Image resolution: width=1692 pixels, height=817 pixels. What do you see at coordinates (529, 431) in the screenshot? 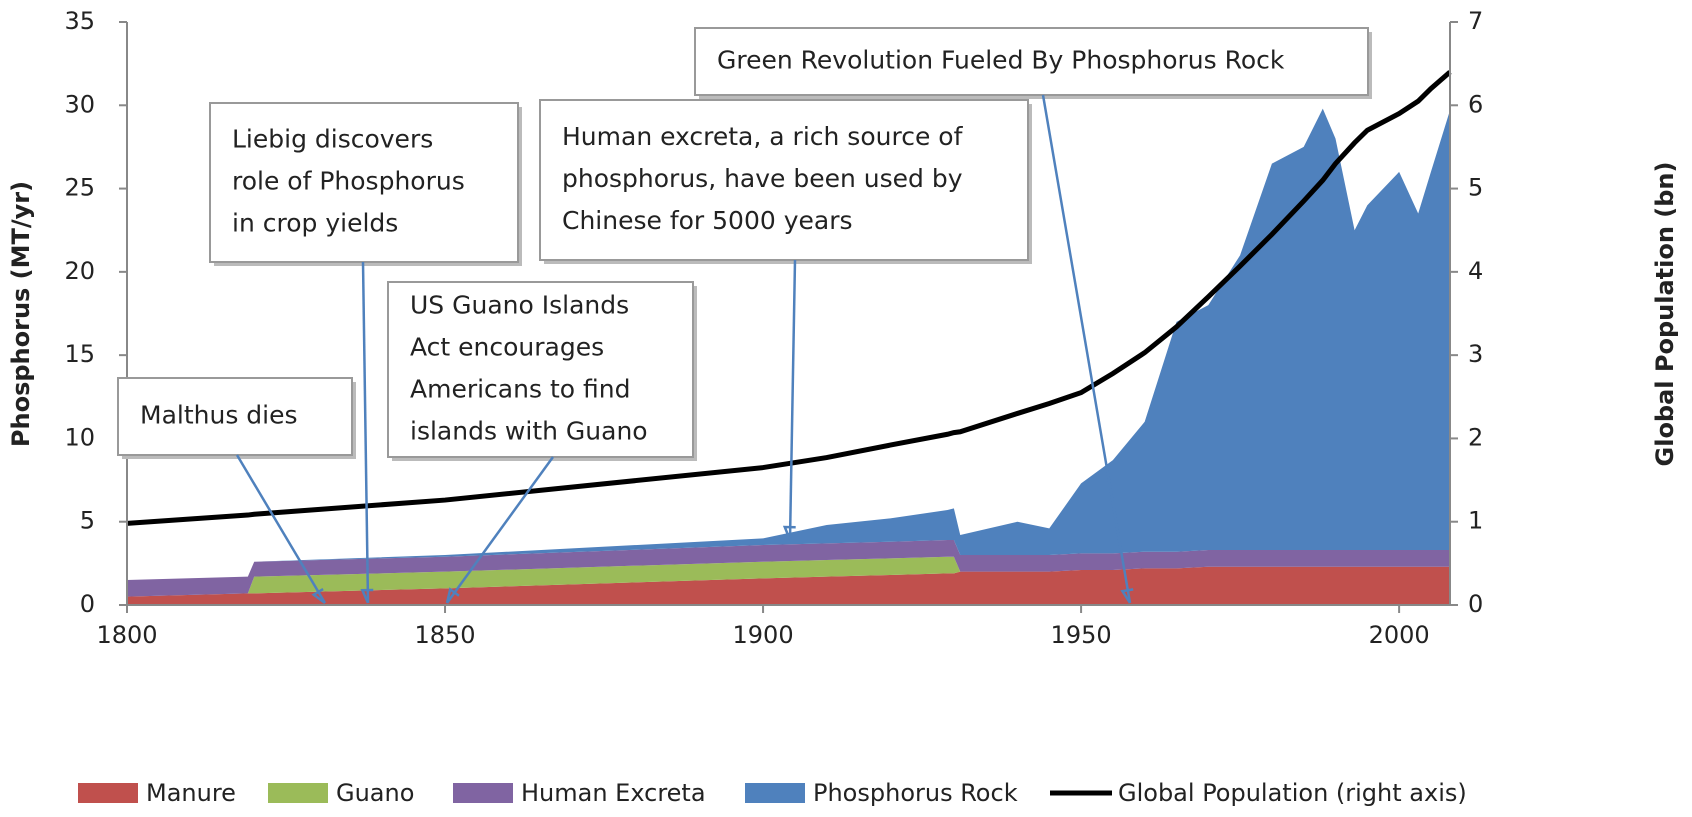
I see `annotation-text: islands with Guano` at bounding box center [529, 431].